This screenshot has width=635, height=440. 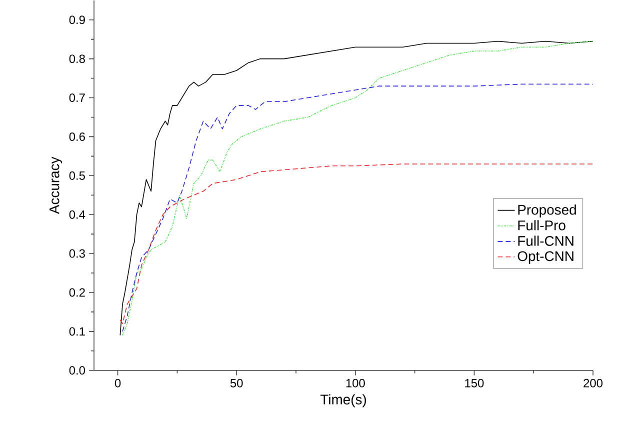 What do you see at coordinates (343, 401) in the screenshot?
I see `x-axis-title: Time(s)` at bounding box center [343, 401].